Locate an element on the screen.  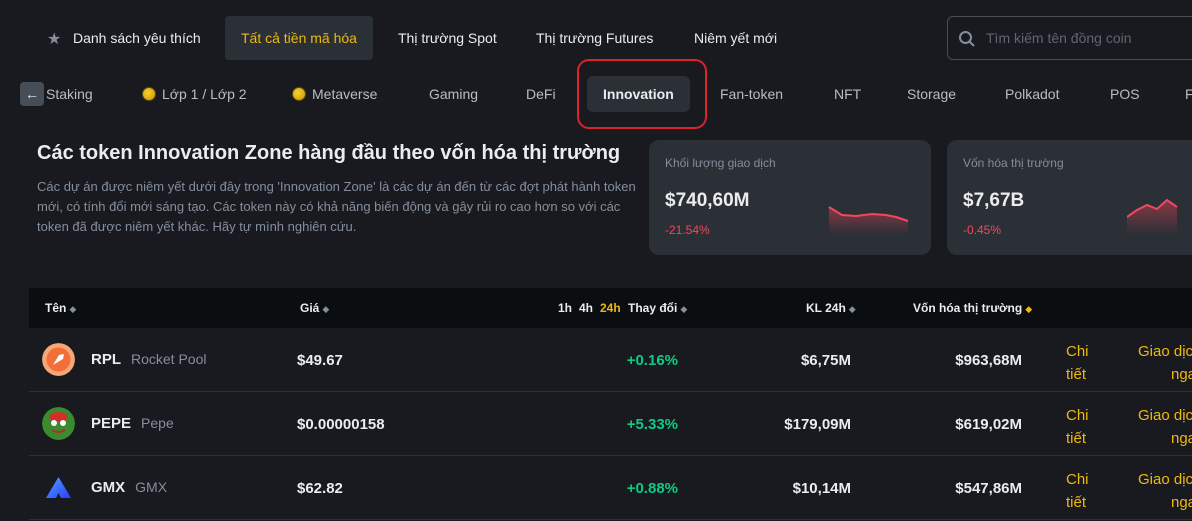
token-market-cap: $547,86M is located at coordinates (988, 488).